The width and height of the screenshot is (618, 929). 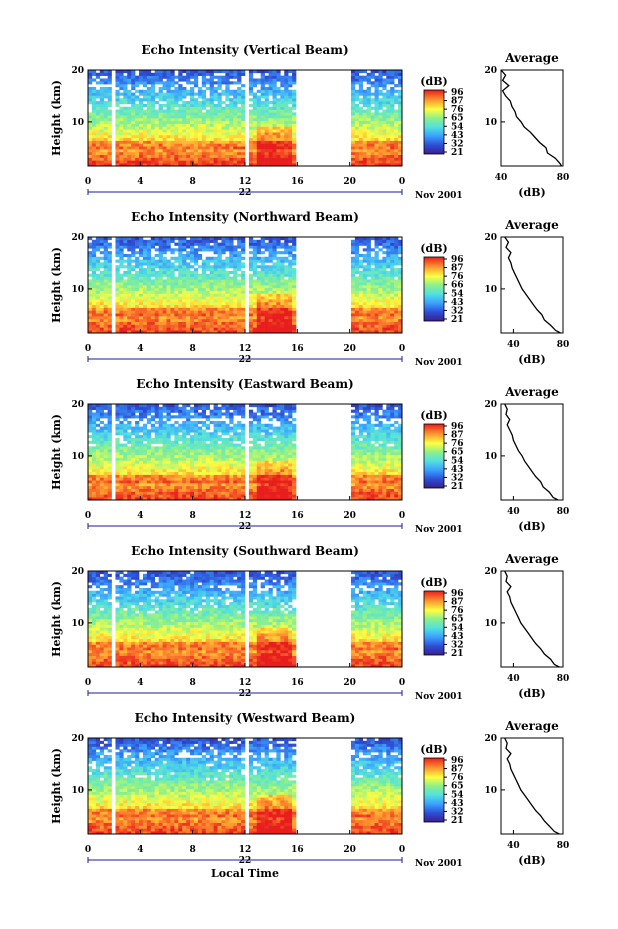 What do you see at coordinates (244, 50) in the screenshot?
I see `panel-title: Echo Intensity (Vertical Beam)` at bounding box center [244, 50].